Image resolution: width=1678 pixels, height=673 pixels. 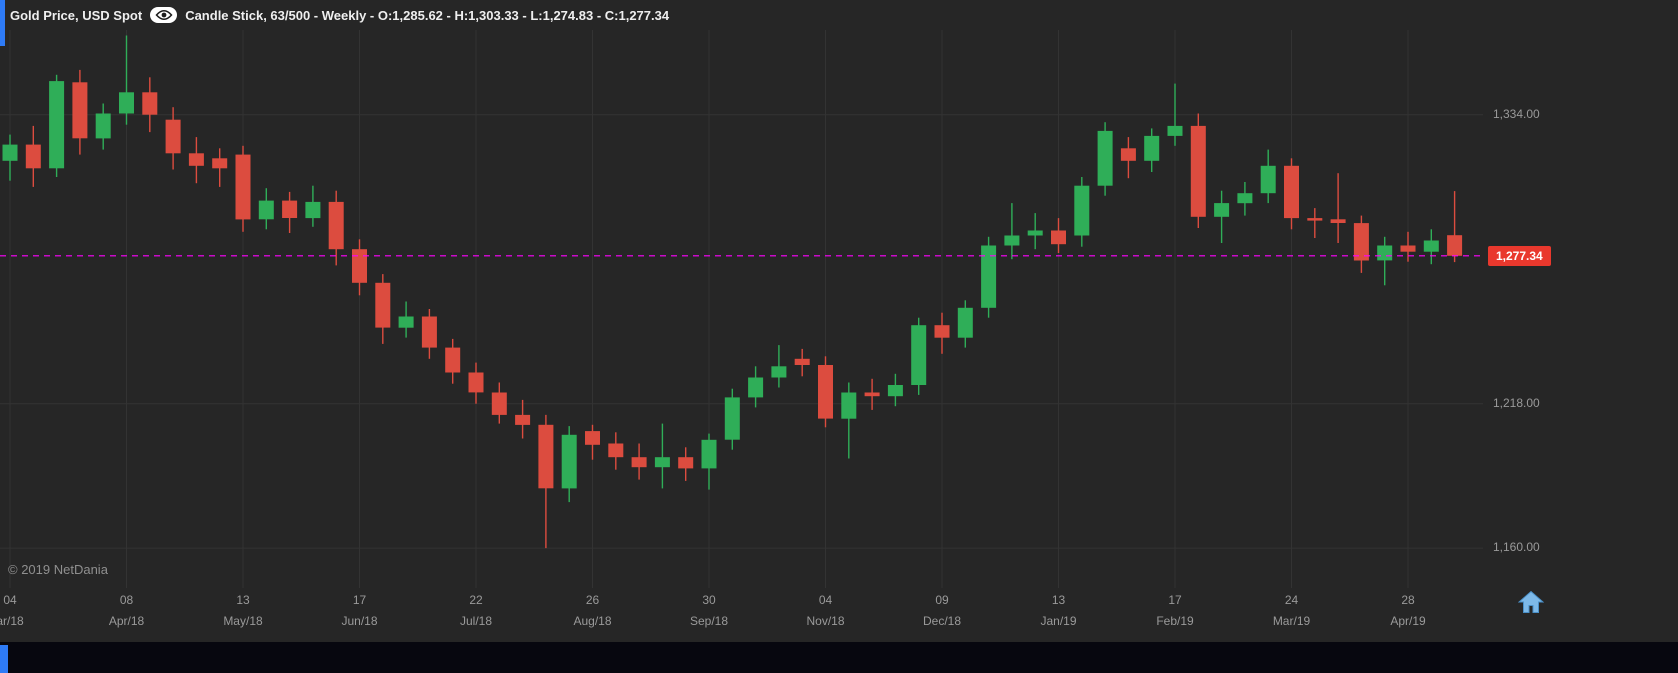 What do you see at coordinates (1519, 255) in the screenshot?
I see `last-price-badge: 1,277.34` at bounding box center [1519, 255].